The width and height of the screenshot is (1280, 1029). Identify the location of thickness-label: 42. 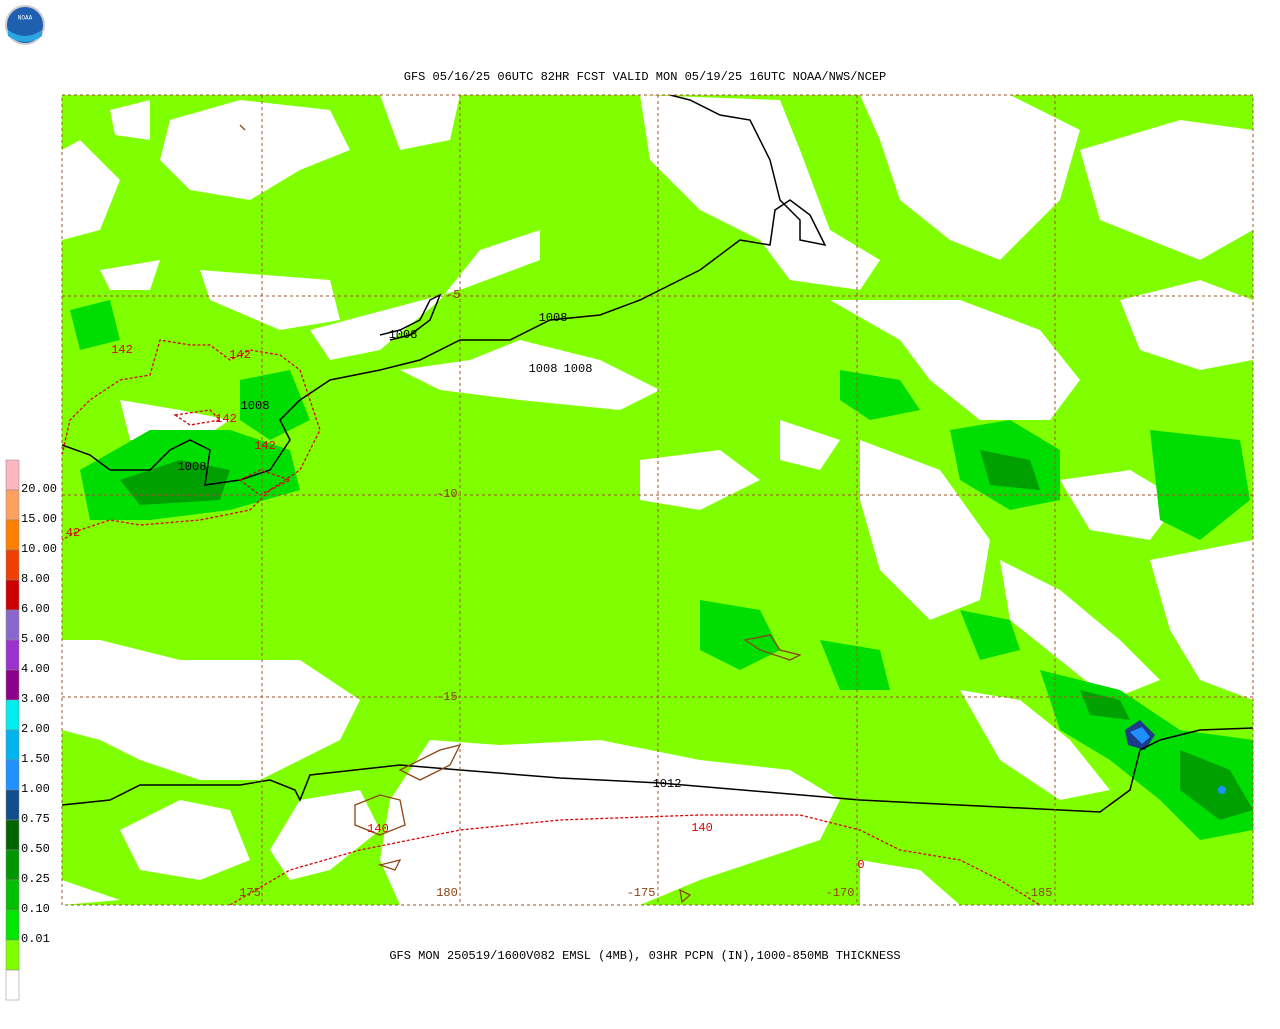
(73, 533).